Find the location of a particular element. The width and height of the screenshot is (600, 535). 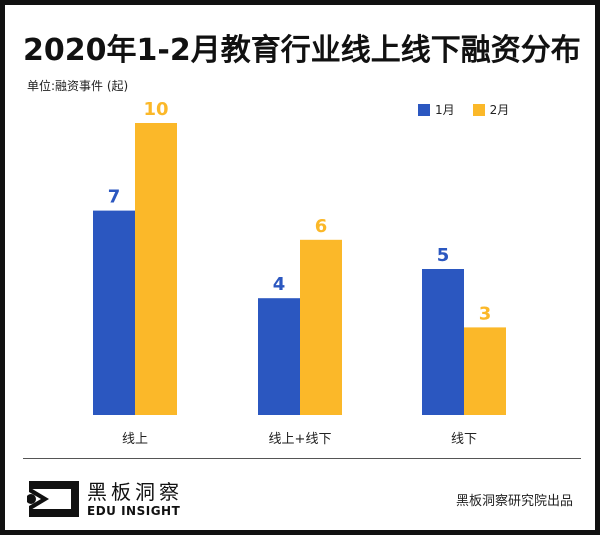

credit-text: 黑板洞察研究院出品 is located at coordinates (514, 501).